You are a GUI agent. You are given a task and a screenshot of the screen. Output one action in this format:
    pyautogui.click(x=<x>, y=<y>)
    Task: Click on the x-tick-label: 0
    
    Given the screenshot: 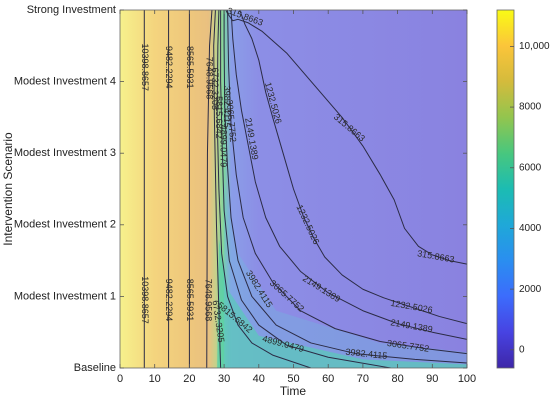 What is the action you would take?
    pyautogui.click(x=120, y=379)
    